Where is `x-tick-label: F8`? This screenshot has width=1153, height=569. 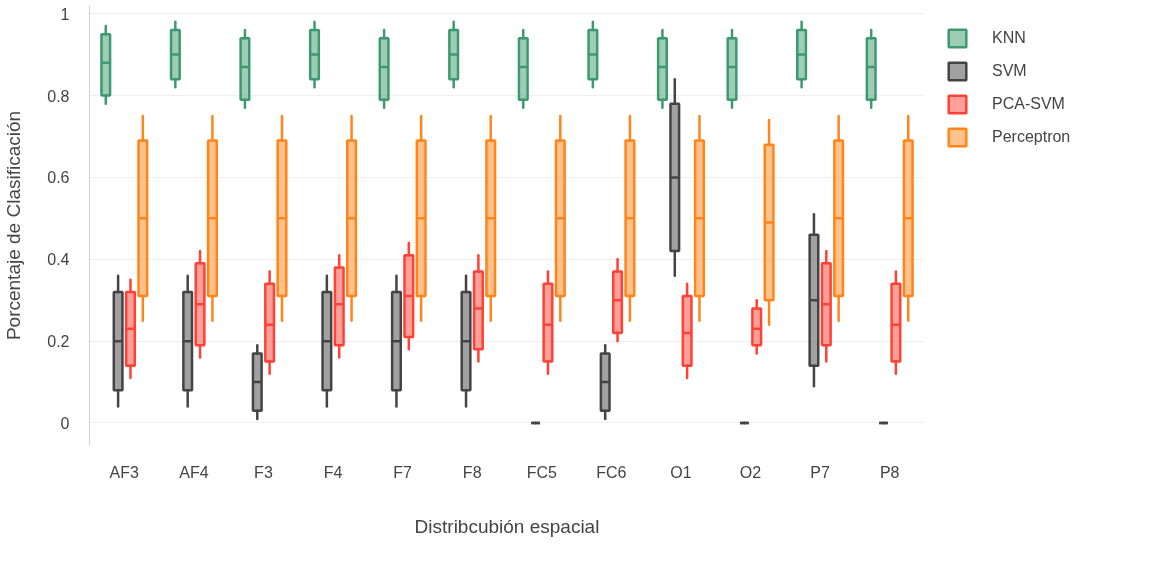
x-tick-label: F8 is located at coordinates (472, 472).